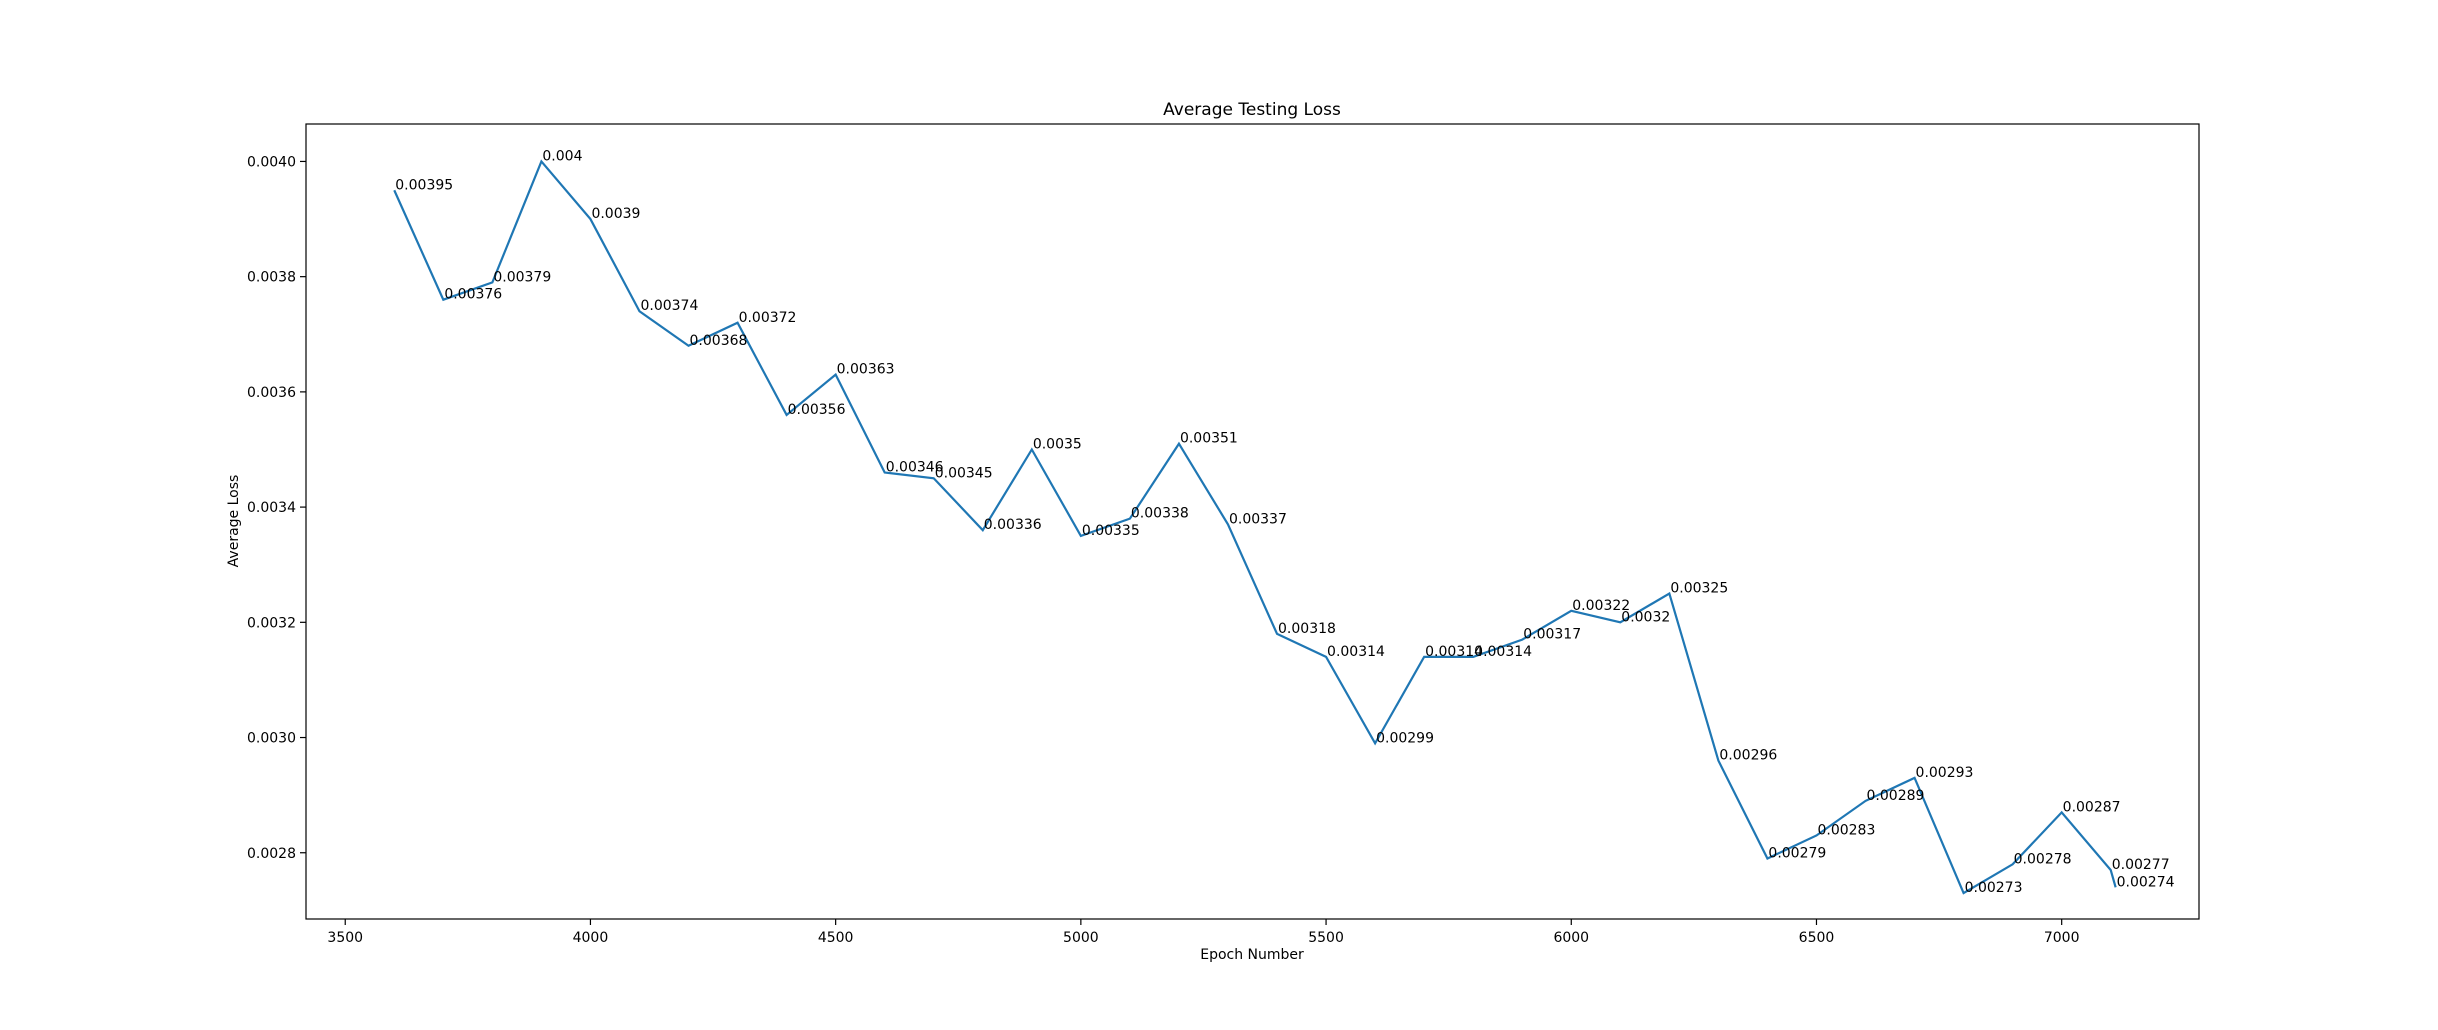 The height and width of the screenshot is (1030, 2438). Describe the element at coordinates (271, 623) in the screenshot. I see `y-tick-label: 0.0032` at that location.